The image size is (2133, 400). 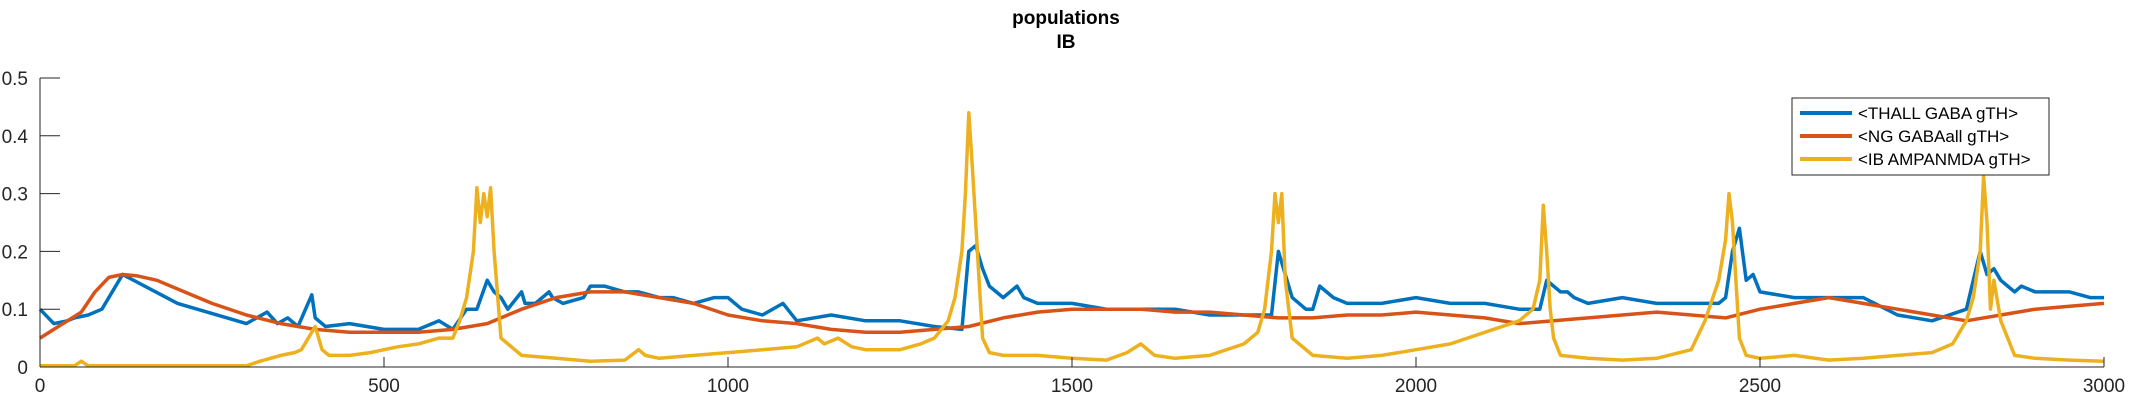 What do you see at coordinates (728, 386) in the screenshot?
I see `x-tick-label: 1000` at bounding box center [728, 386].